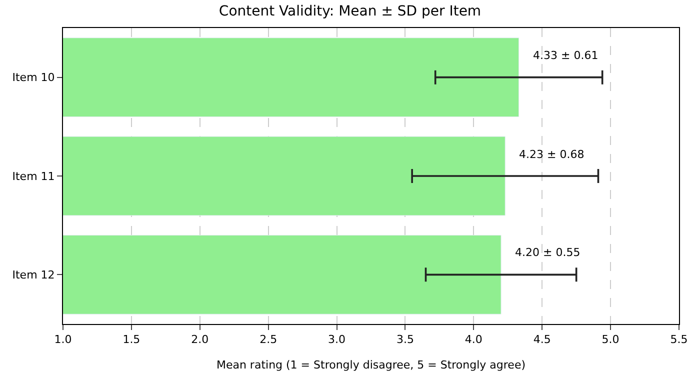 This screenshot has height=381, width=700. What do you see at coordinates (371, 365) in the screenshot?
I see `x-axis-title: Mean rating (1 = Strongly disagree, 5 = Strongly agree)` at bounding box center [371, 365].